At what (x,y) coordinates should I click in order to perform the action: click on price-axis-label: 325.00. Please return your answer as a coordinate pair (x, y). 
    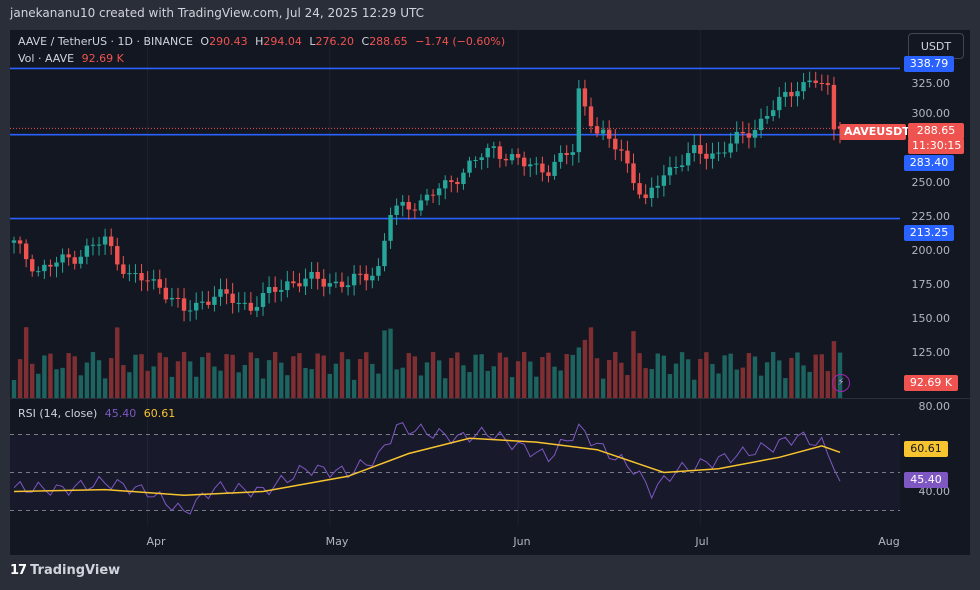
    Looking at the image, I should click on (931, 83).